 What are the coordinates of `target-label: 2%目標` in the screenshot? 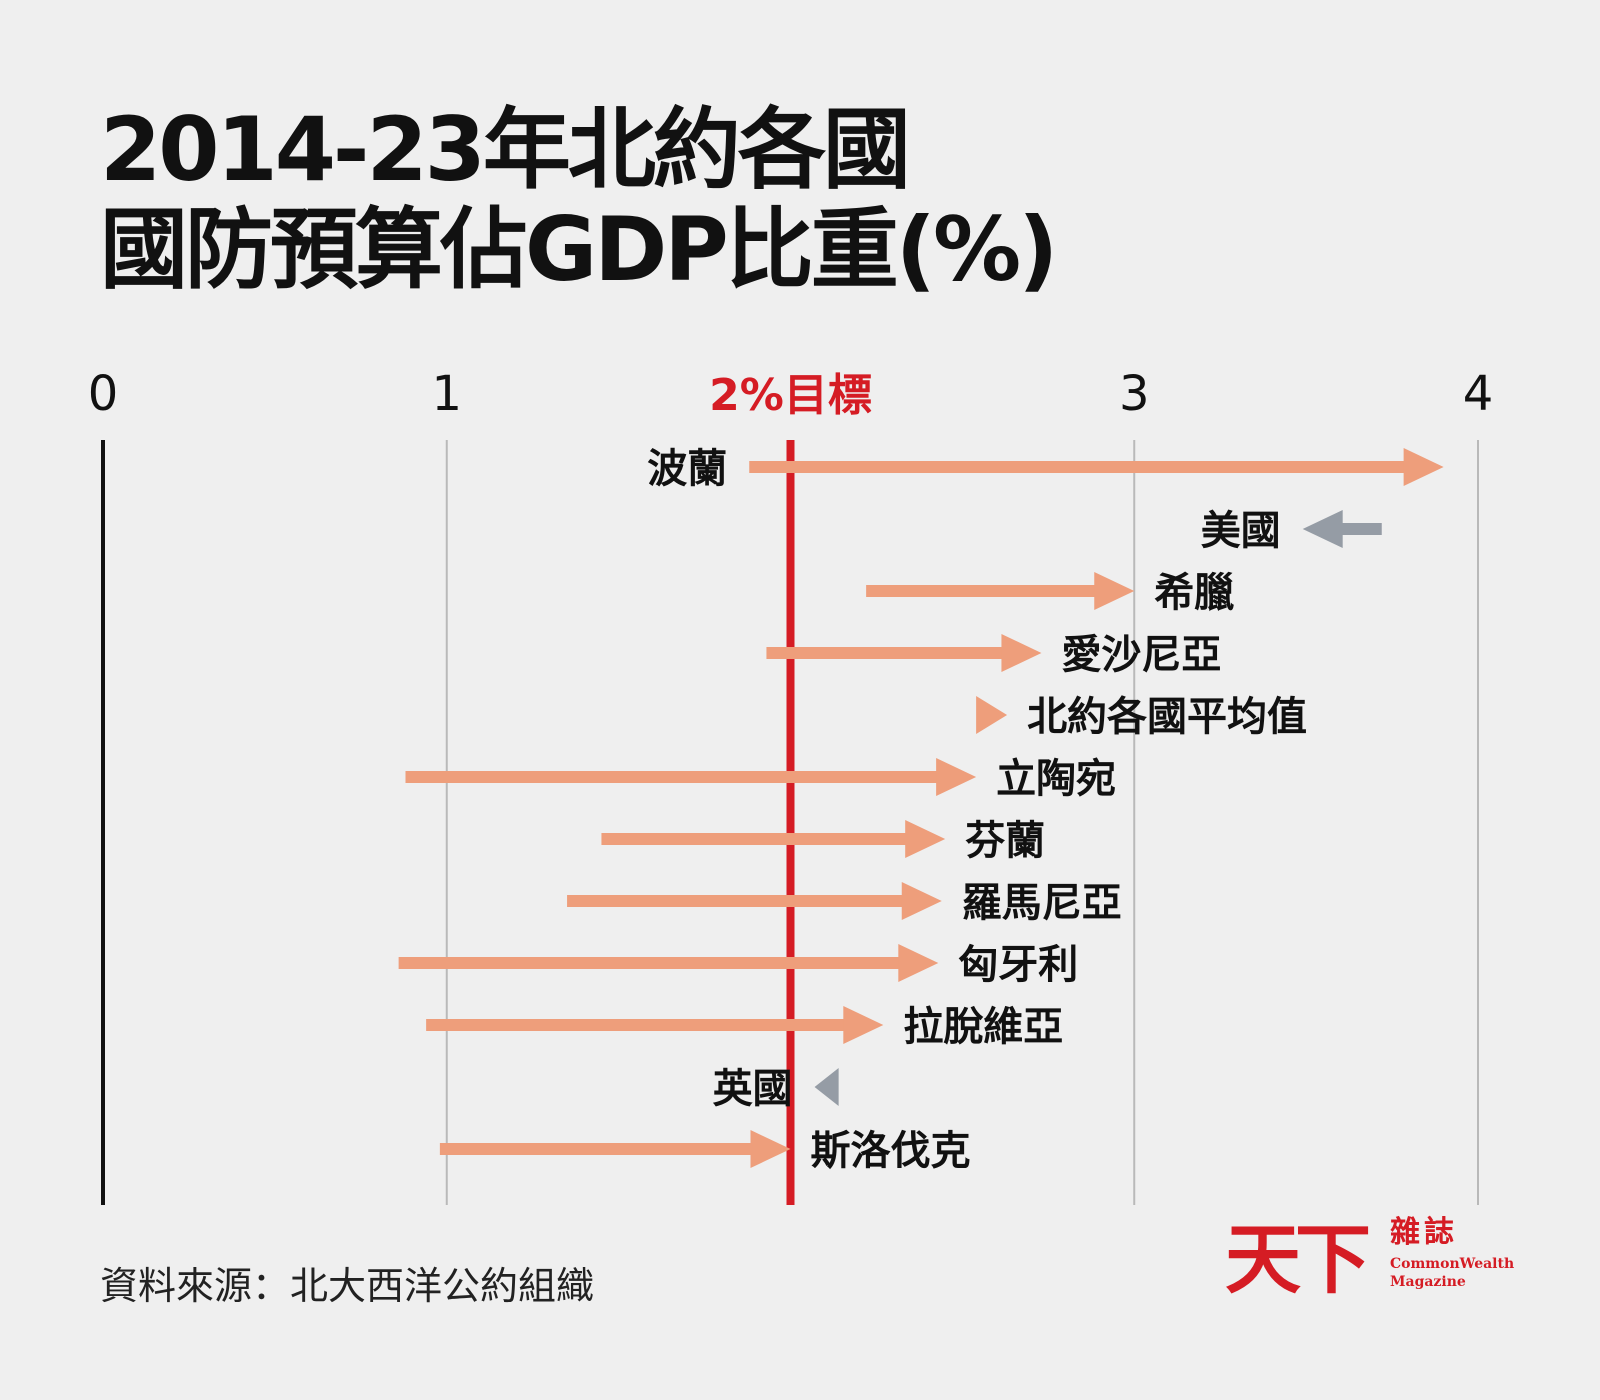 It's located at (790, 395).